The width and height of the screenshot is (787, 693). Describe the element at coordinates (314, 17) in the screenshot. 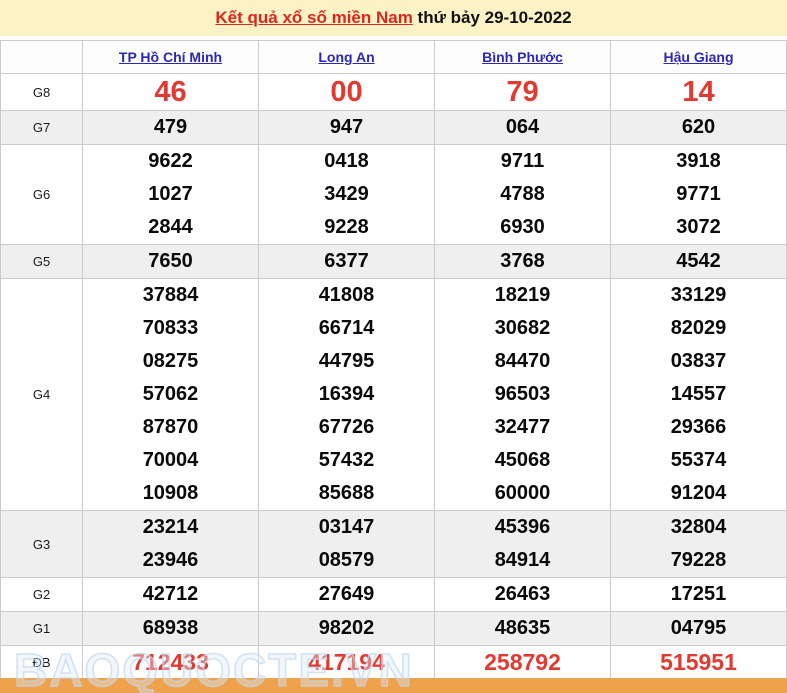

I see `results-title-link: Kết quả xổ số miền Nam` at that location.